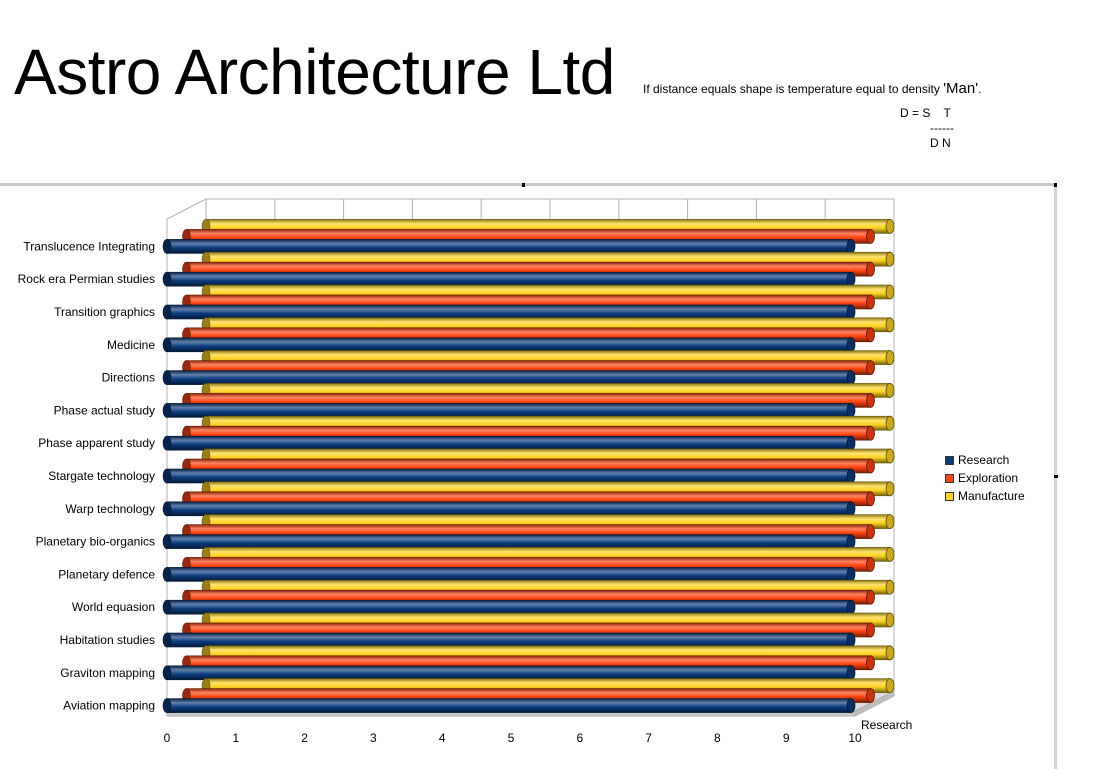  What do you see at coordinates (949, 496) in the screenshot?
I see `legend-swatch` at bounding box center [949, 496].